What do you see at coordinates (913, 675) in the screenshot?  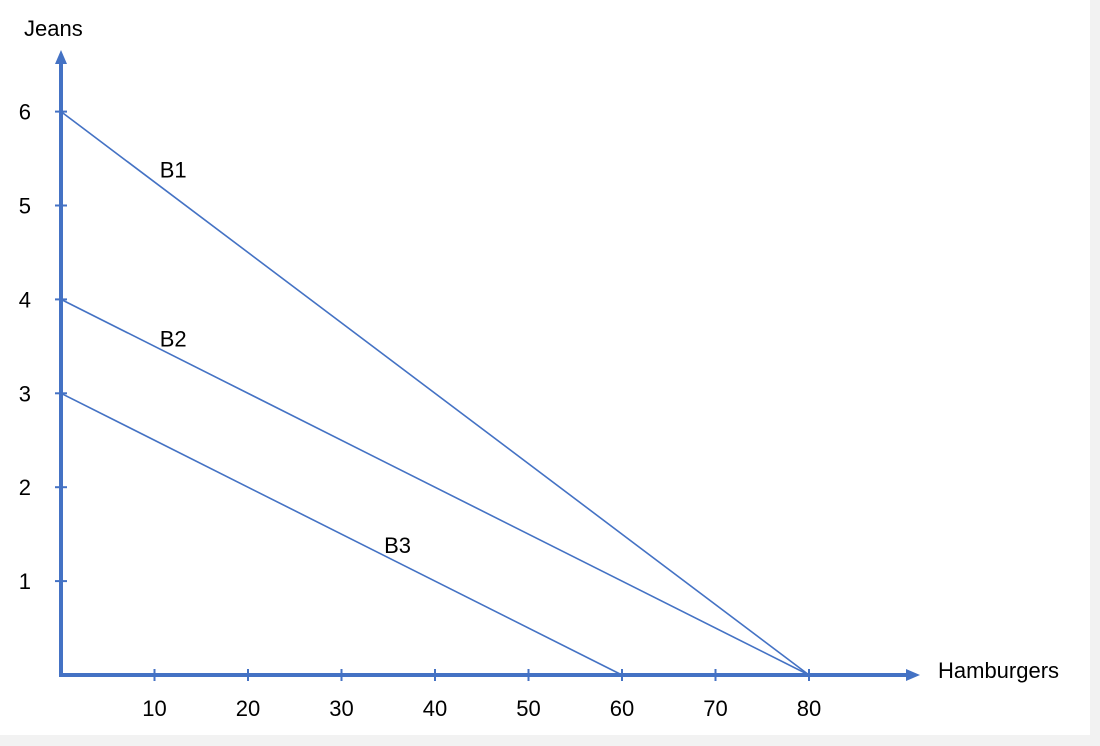 I see `x-axis-arrow-icon` at bounding box center [913, 675].